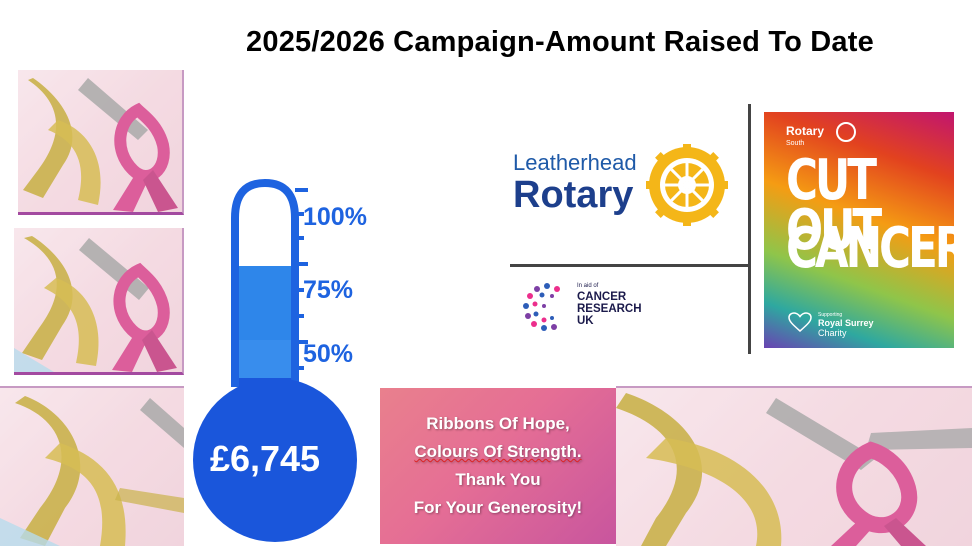 This screenshot has height=549, width=976. Describe the element at coordinates (795, 143) in the screenshot. I see `poster-brand-sub: South` at that location.